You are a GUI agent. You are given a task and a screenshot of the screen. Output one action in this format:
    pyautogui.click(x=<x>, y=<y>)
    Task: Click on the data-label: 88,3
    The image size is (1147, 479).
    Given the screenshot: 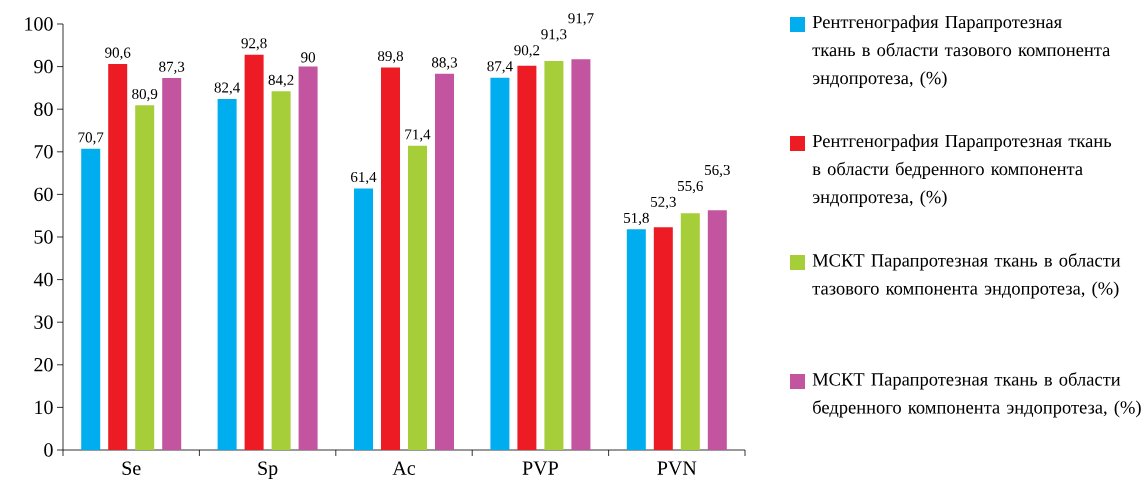 What is the action you would take?
    pyautogui.click(x=444, y=63)
    